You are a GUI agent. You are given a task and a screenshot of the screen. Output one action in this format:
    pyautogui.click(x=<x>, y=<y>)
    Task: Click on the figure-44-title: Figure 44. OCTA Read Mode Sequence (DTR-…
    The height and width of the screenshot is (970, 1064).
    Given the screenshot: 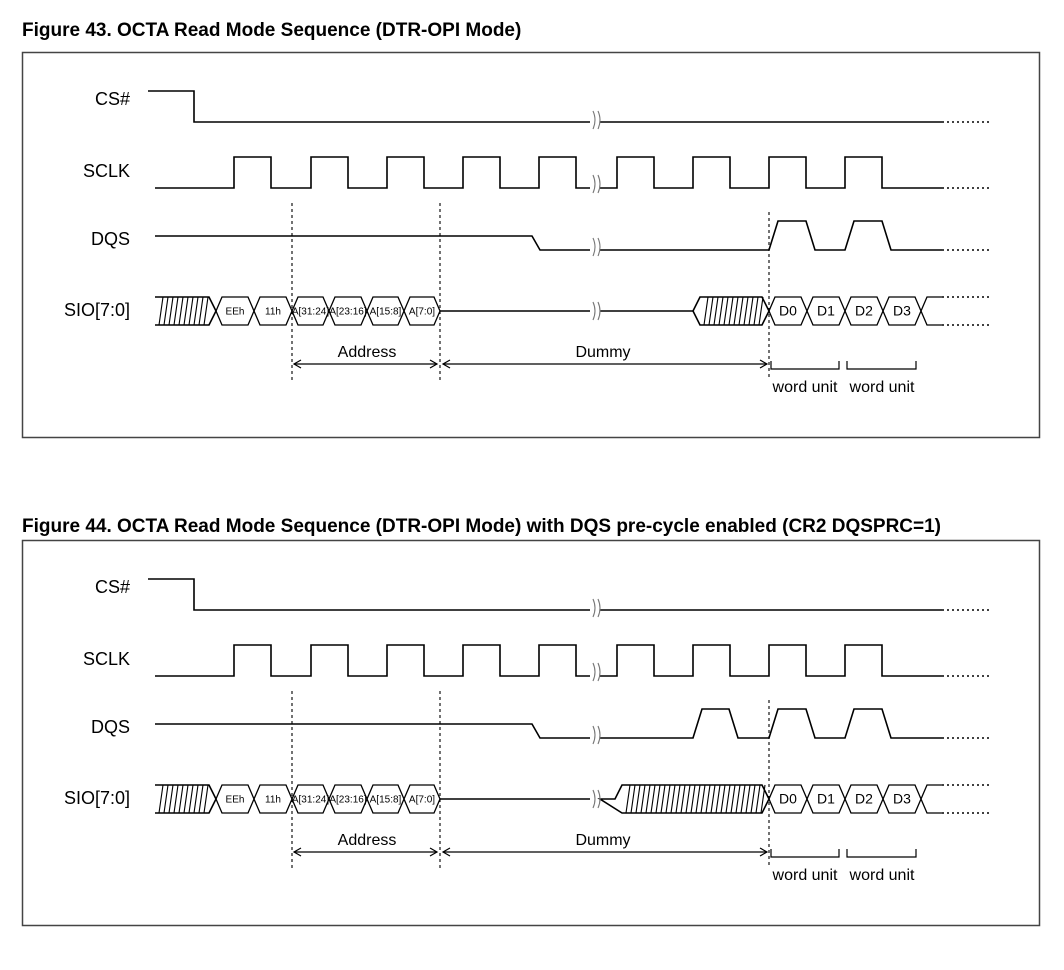 What is the action you would take?
    pyautogui.click(x=482, y=526)
    